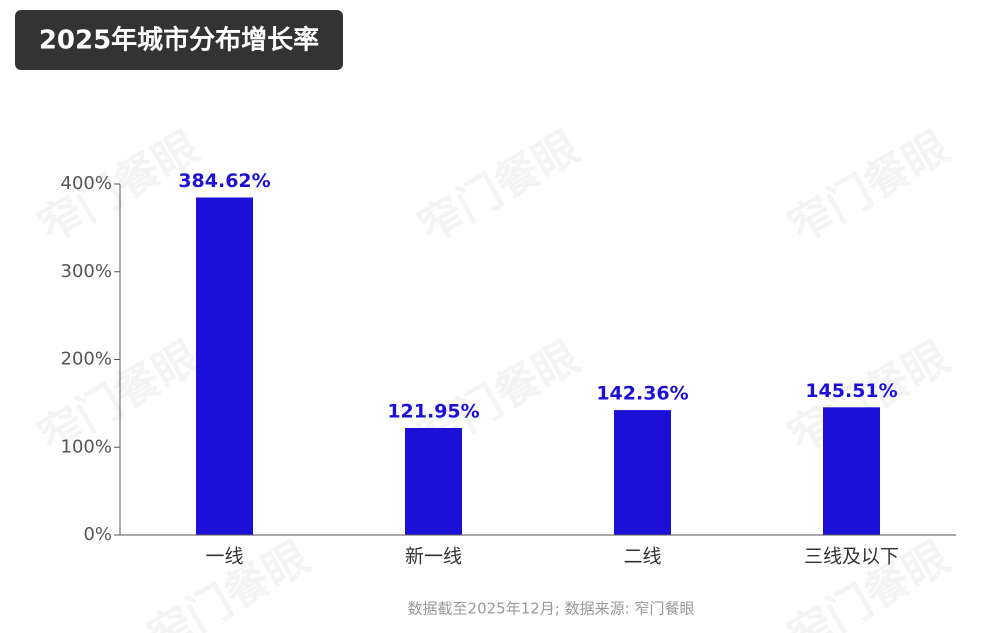 The width and height of the screenshot is (984, 633). I want to click on y-tick-label: 100%, so click(86, 446).